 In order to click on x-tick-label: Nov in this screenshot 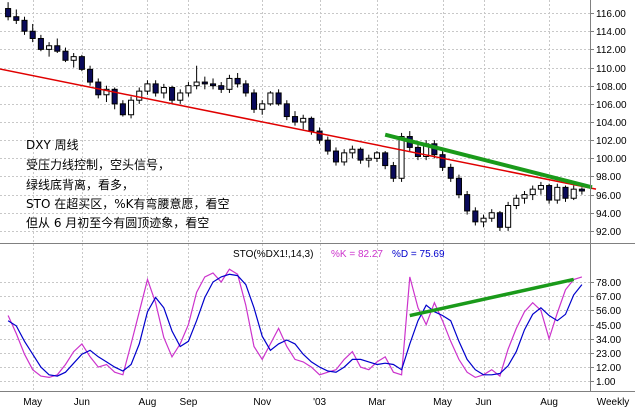, I will do `click(262, 402)`.